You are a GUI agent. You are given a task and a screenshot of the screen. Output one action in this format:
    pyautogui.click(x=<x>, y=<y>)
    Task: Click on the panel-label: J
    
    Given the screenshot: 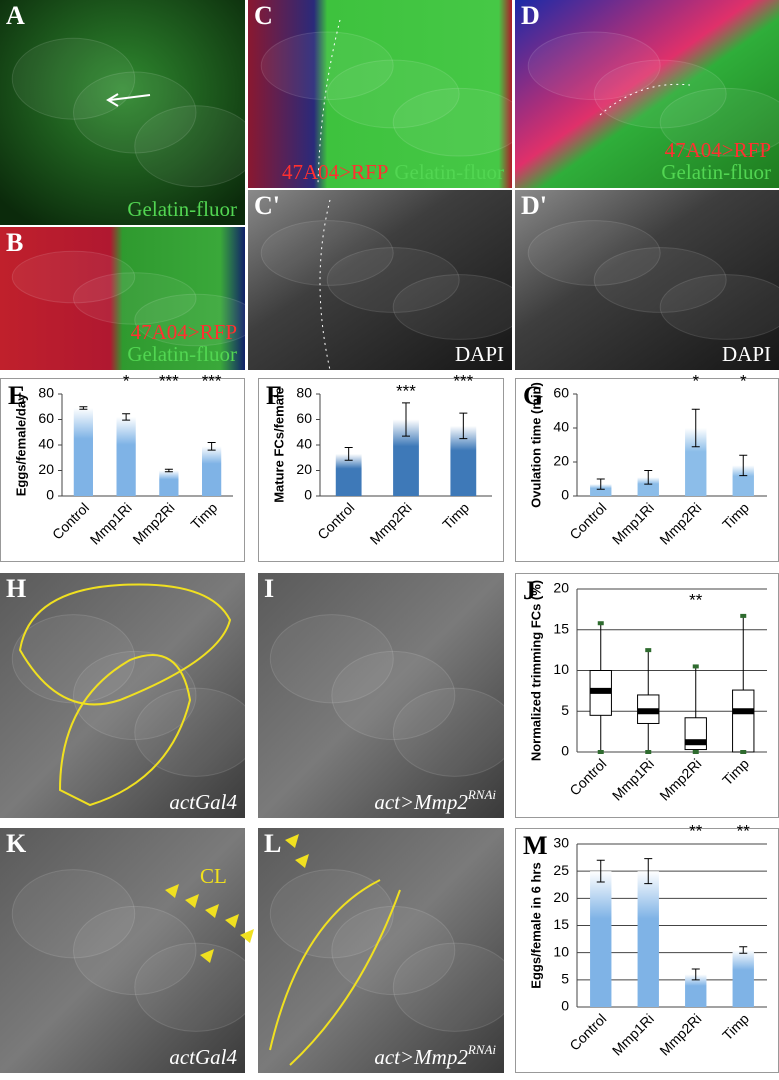 What is the action you would take?
    pyautogui.click(x=529, y=590)
    